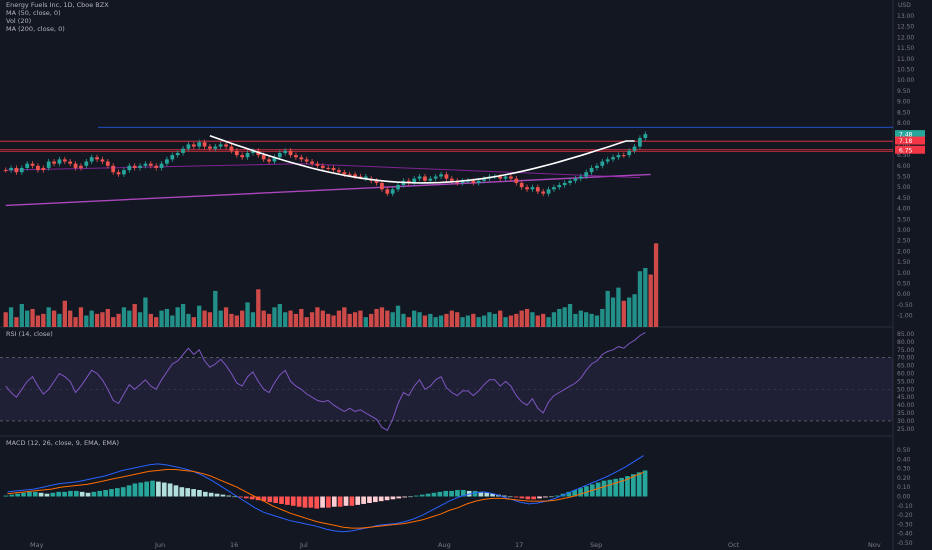  I want to click on price-tick-label: 2.50, so click(904, 241).